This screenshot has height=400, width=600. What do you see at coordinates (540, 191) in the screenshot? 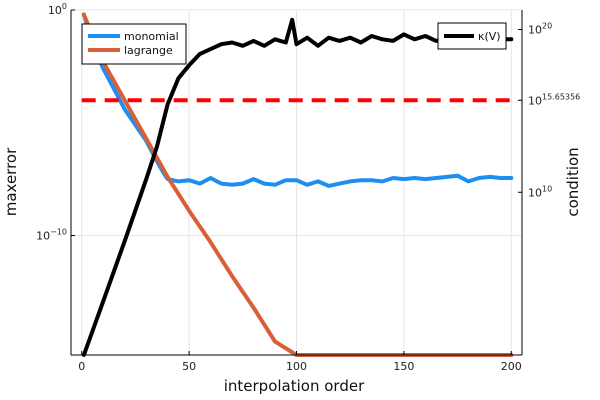
I see `right-tick-label: 1010` at bounding box center [540, 191].